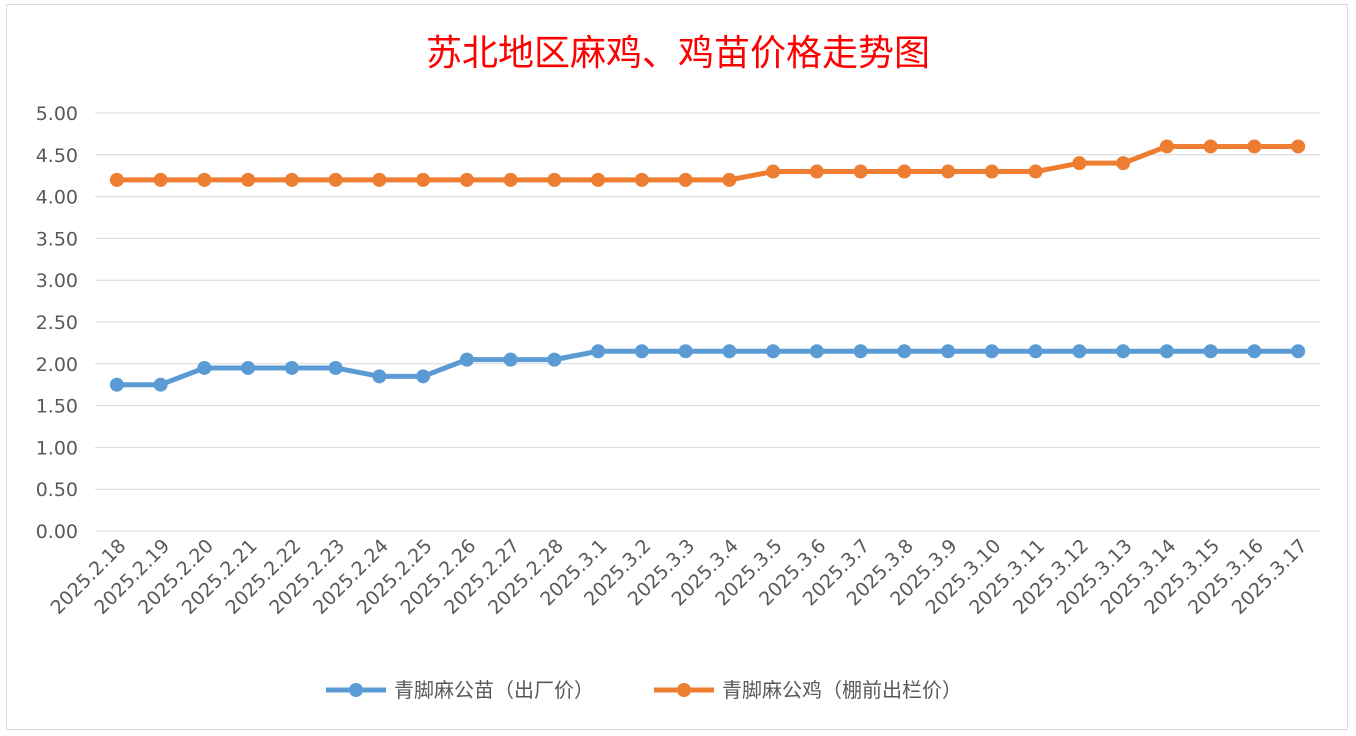 The height and width of the screenshot is (736, 1356). I want to click on y-tick-label: 0.50, so click(57, 490).